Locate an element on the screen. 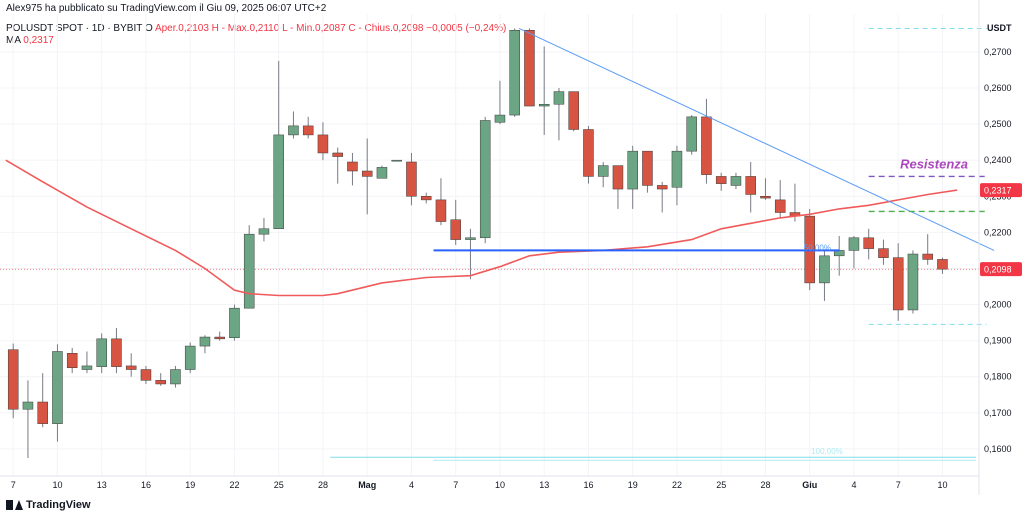 This screenshot has width=1024, height=517. y-tick-label: 0,2700 is located at coordinates (998, 52).